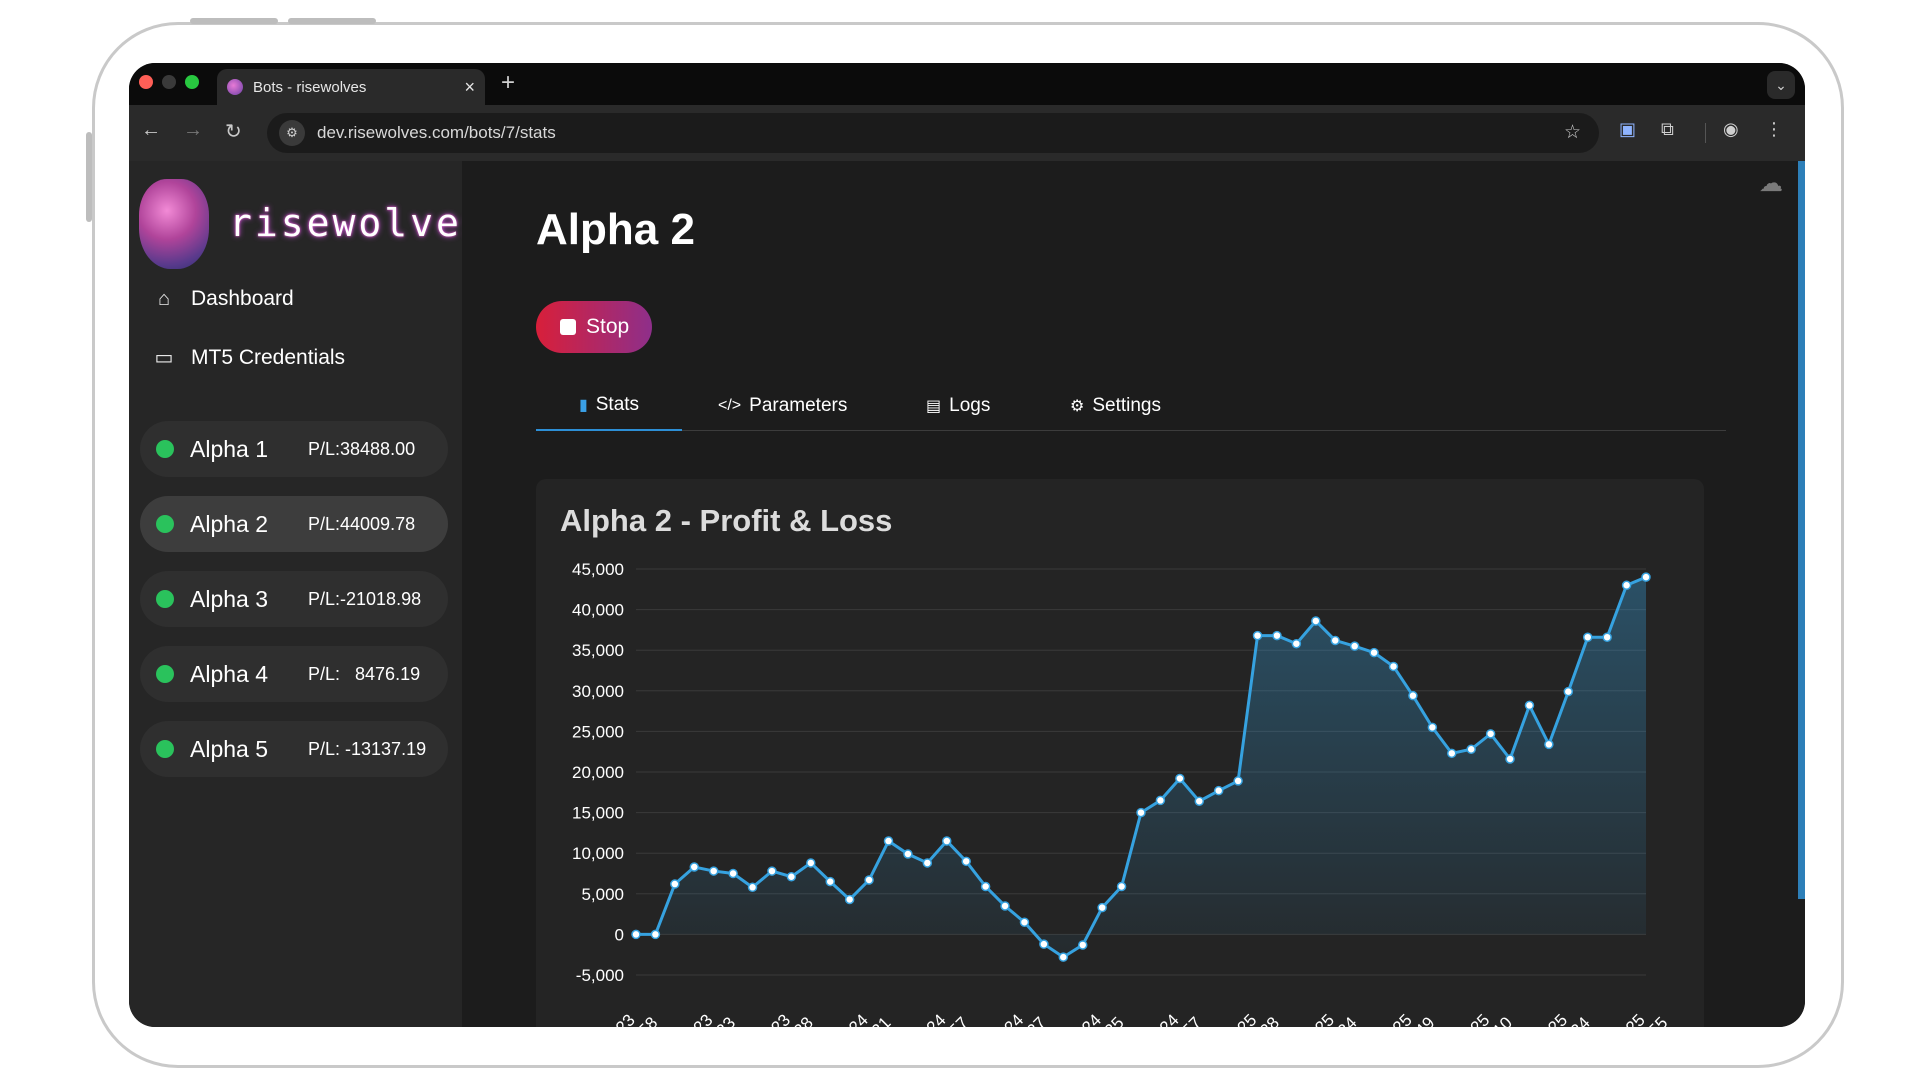 The height and width of the screenshot is (1080, 1920). I want to click on sidebar-item-mt5-credentials: ▭ MT5 Credentials, so click(249, 357).